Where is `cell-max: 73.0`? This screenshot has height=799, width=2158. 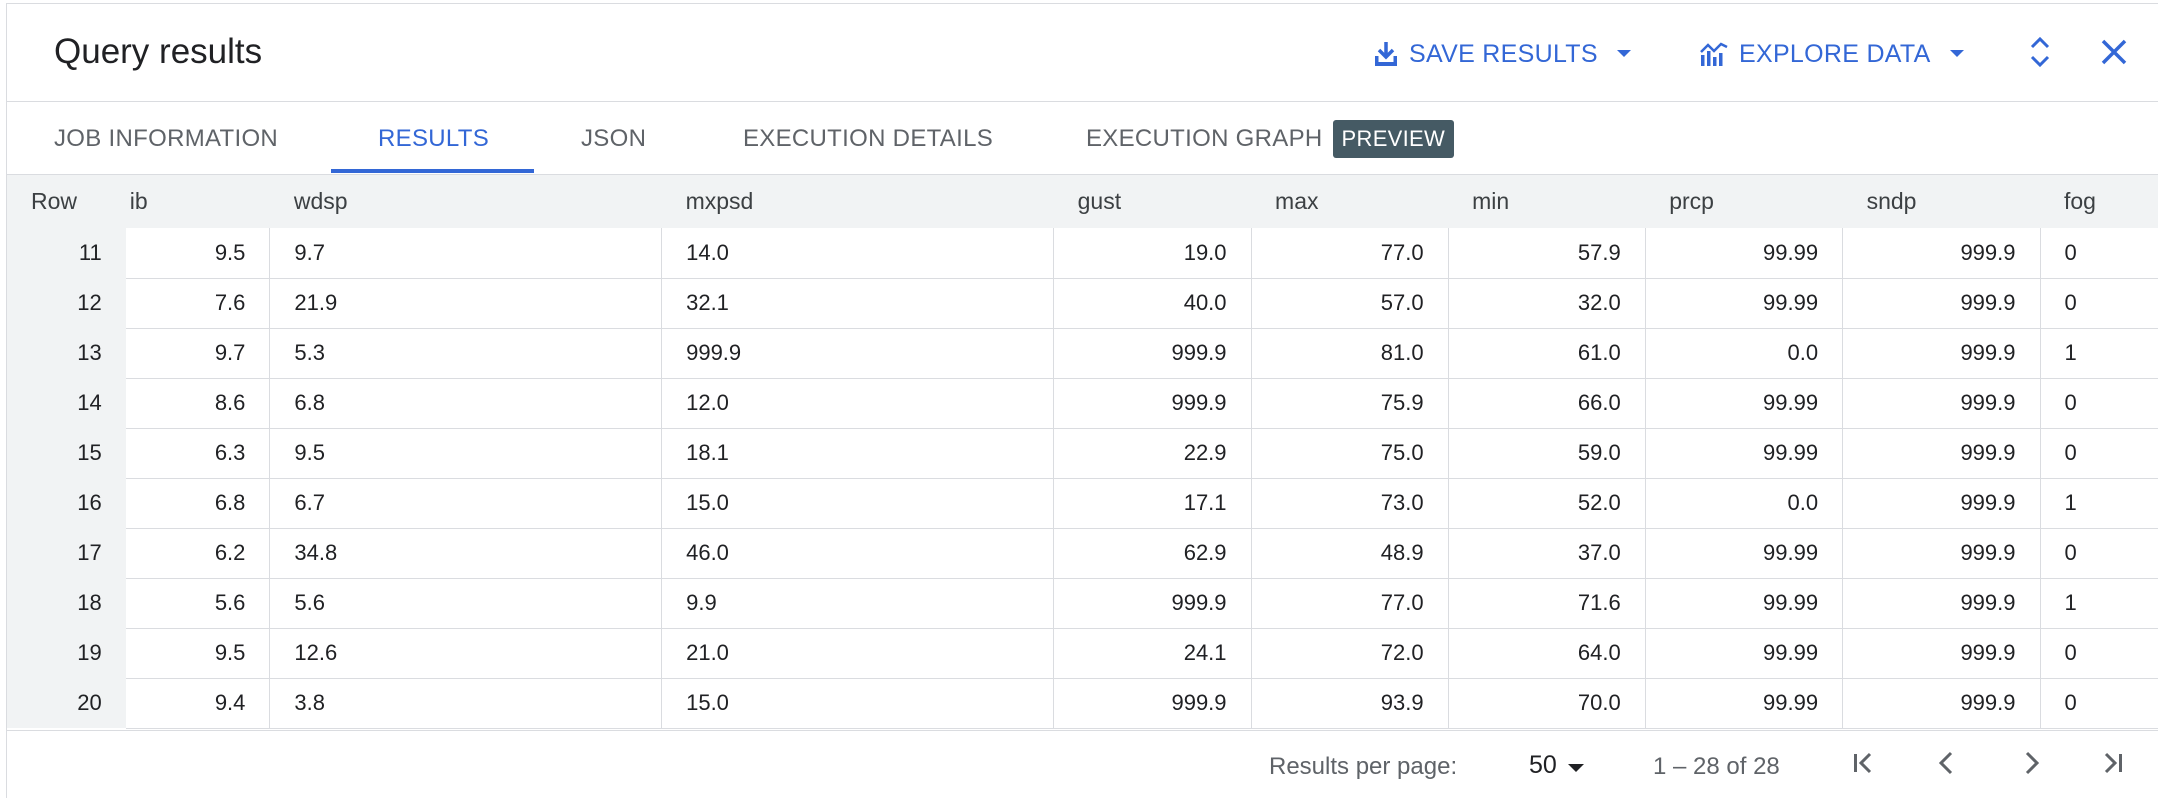 cell-max: 73.0 is located at coordinates (1350, 503).